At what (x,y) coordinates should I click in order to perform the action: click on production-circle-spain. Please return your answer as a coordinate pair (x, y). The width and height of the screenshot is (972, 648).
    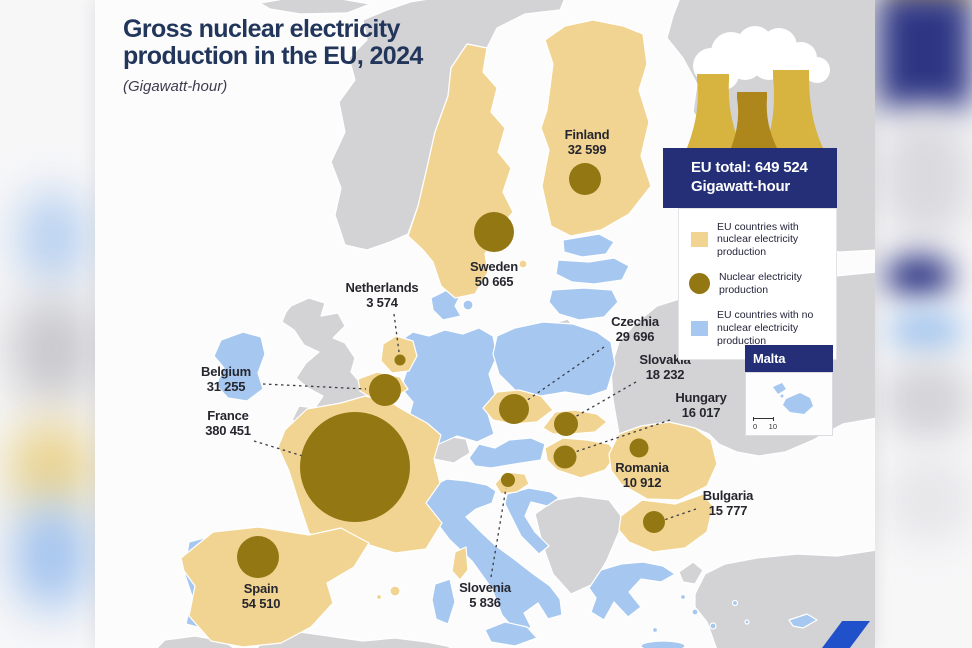
    Looking at the image, I should click on (258, 557).